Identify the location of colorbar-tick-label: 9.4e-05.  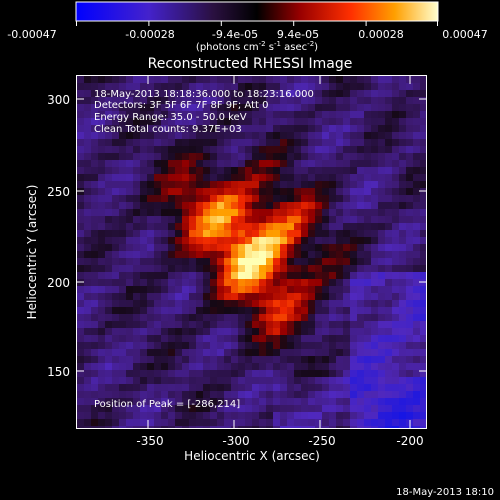
(298, 34).